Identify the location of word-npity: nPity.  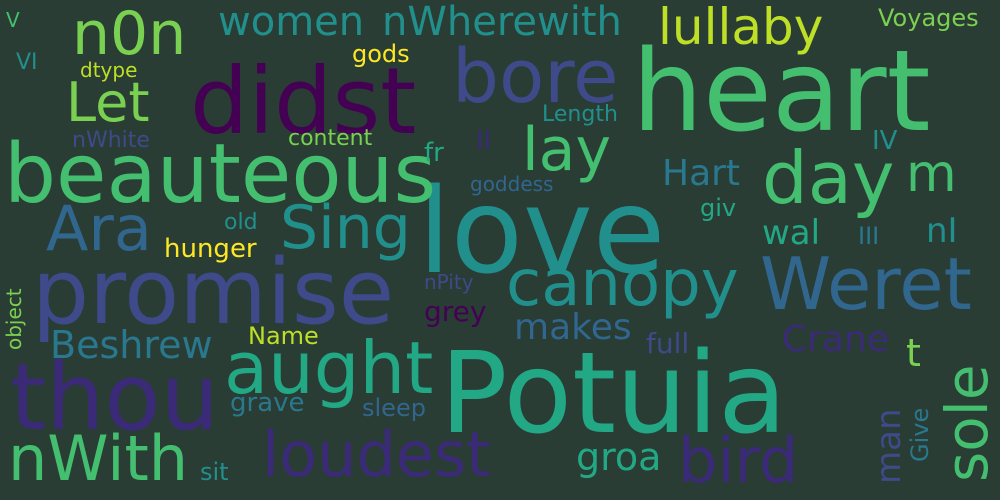
(449, 282).